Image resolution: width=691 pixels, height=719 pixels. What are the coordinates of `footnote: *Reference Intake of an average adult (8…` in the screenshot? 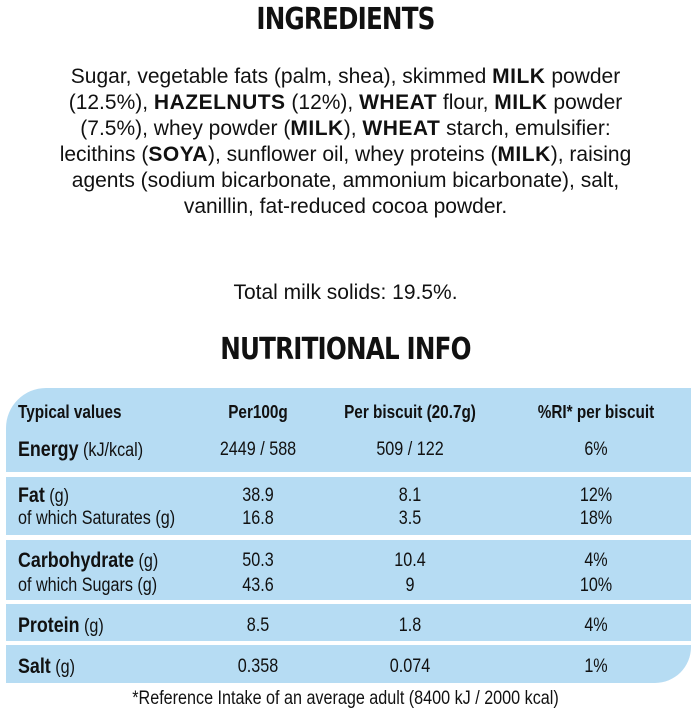 It's located at (345, 698).